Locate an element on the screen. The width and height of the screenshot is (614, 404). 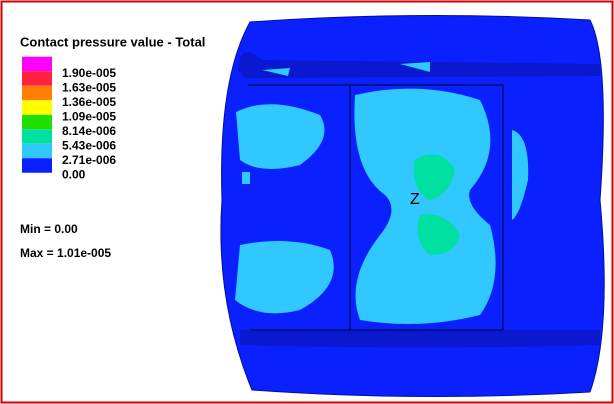
axis-label: Z is located at coordinates (415, 199).